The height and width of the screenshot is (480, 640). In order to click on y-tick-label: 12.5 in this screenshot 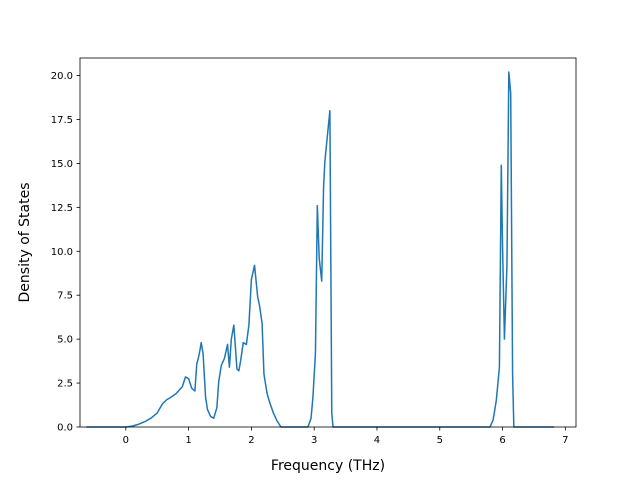, I will do `click(62, 208)`.